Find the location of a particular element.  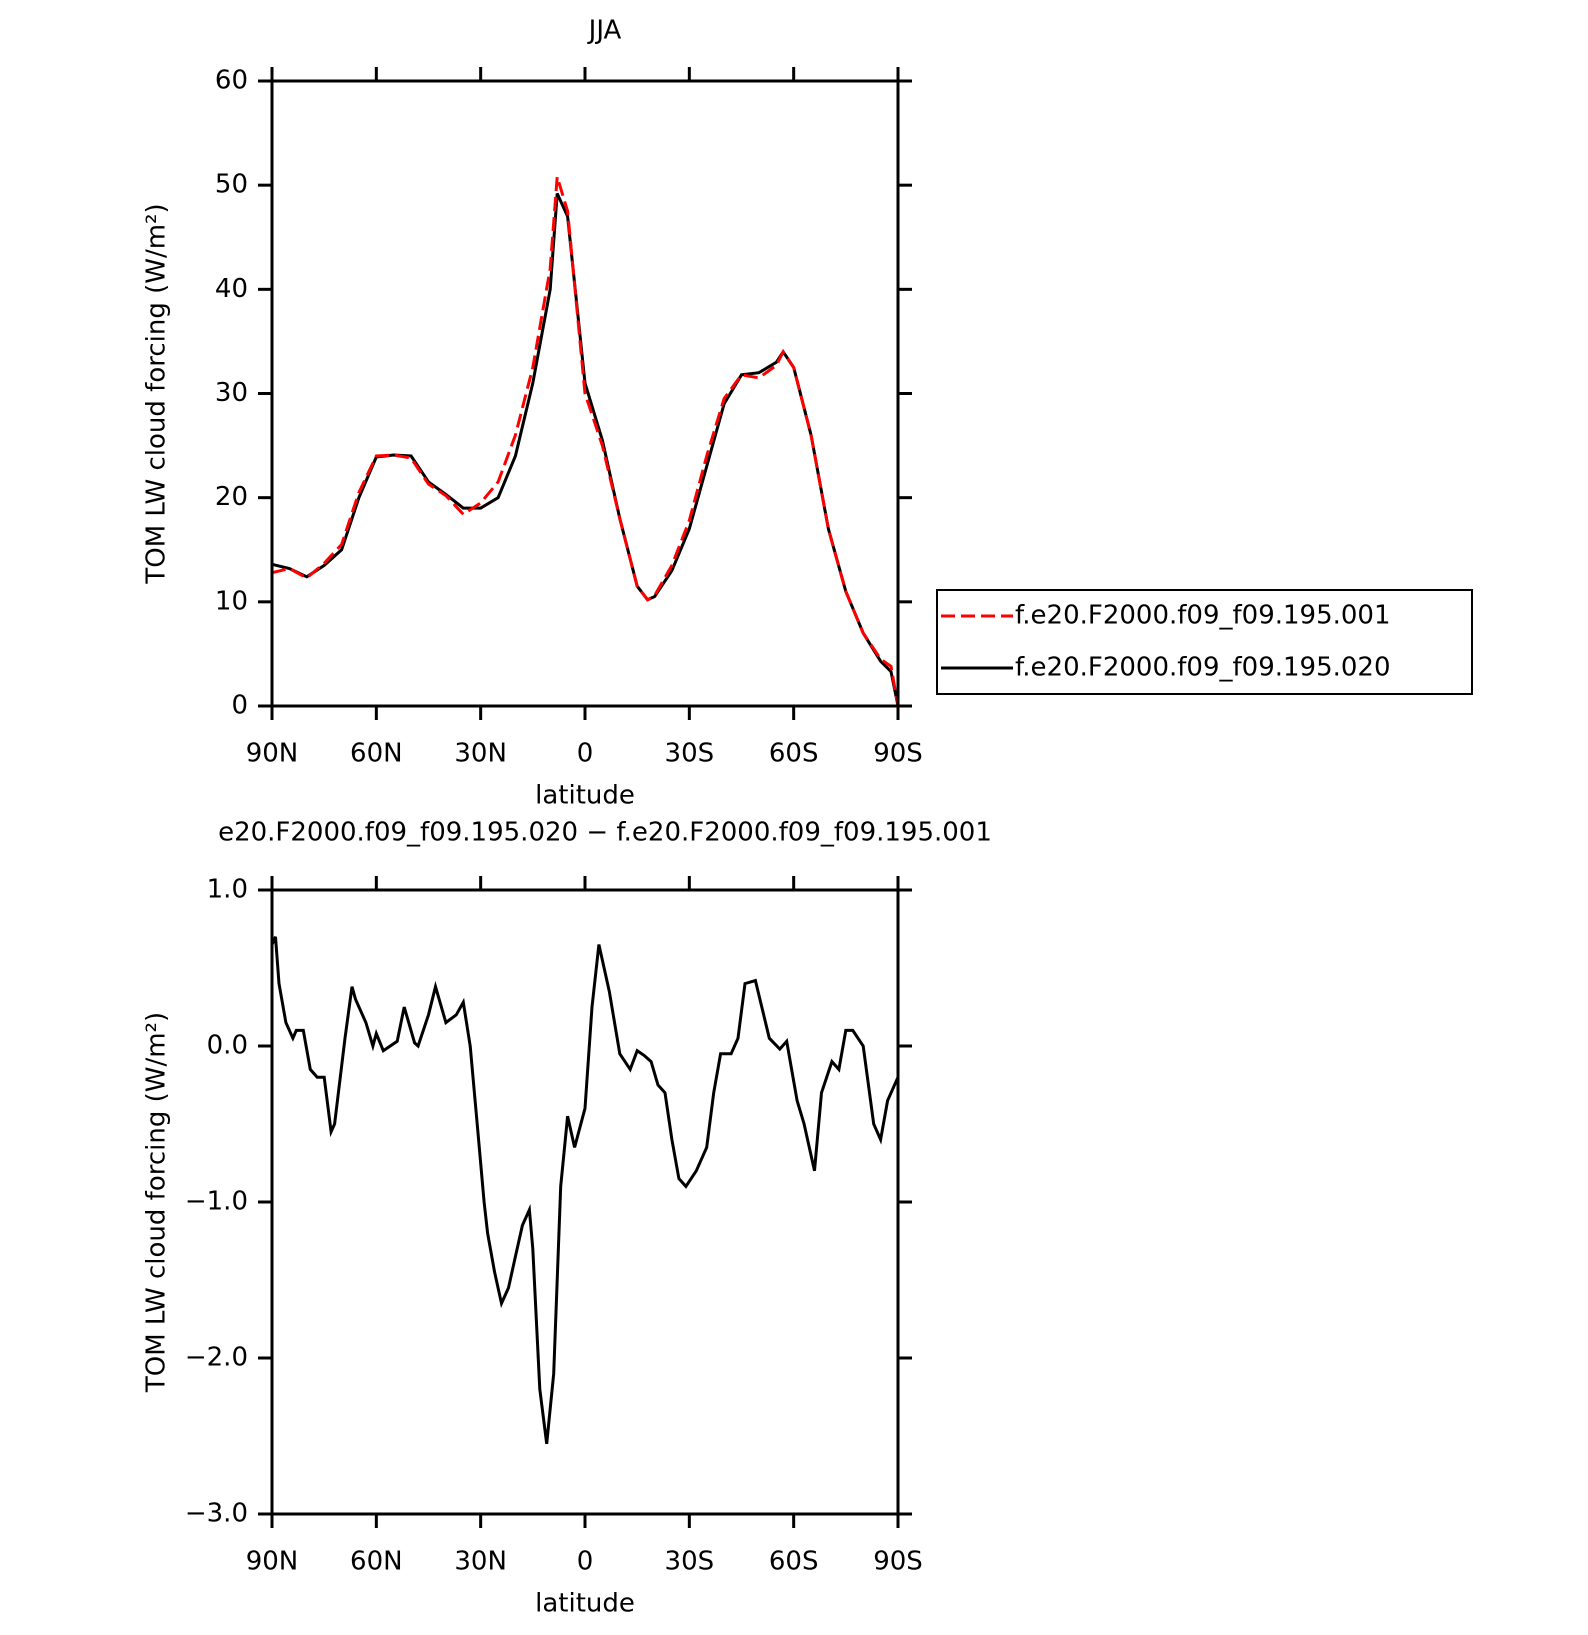

y-tick-label: 0 is located at coordinates (239, 706).